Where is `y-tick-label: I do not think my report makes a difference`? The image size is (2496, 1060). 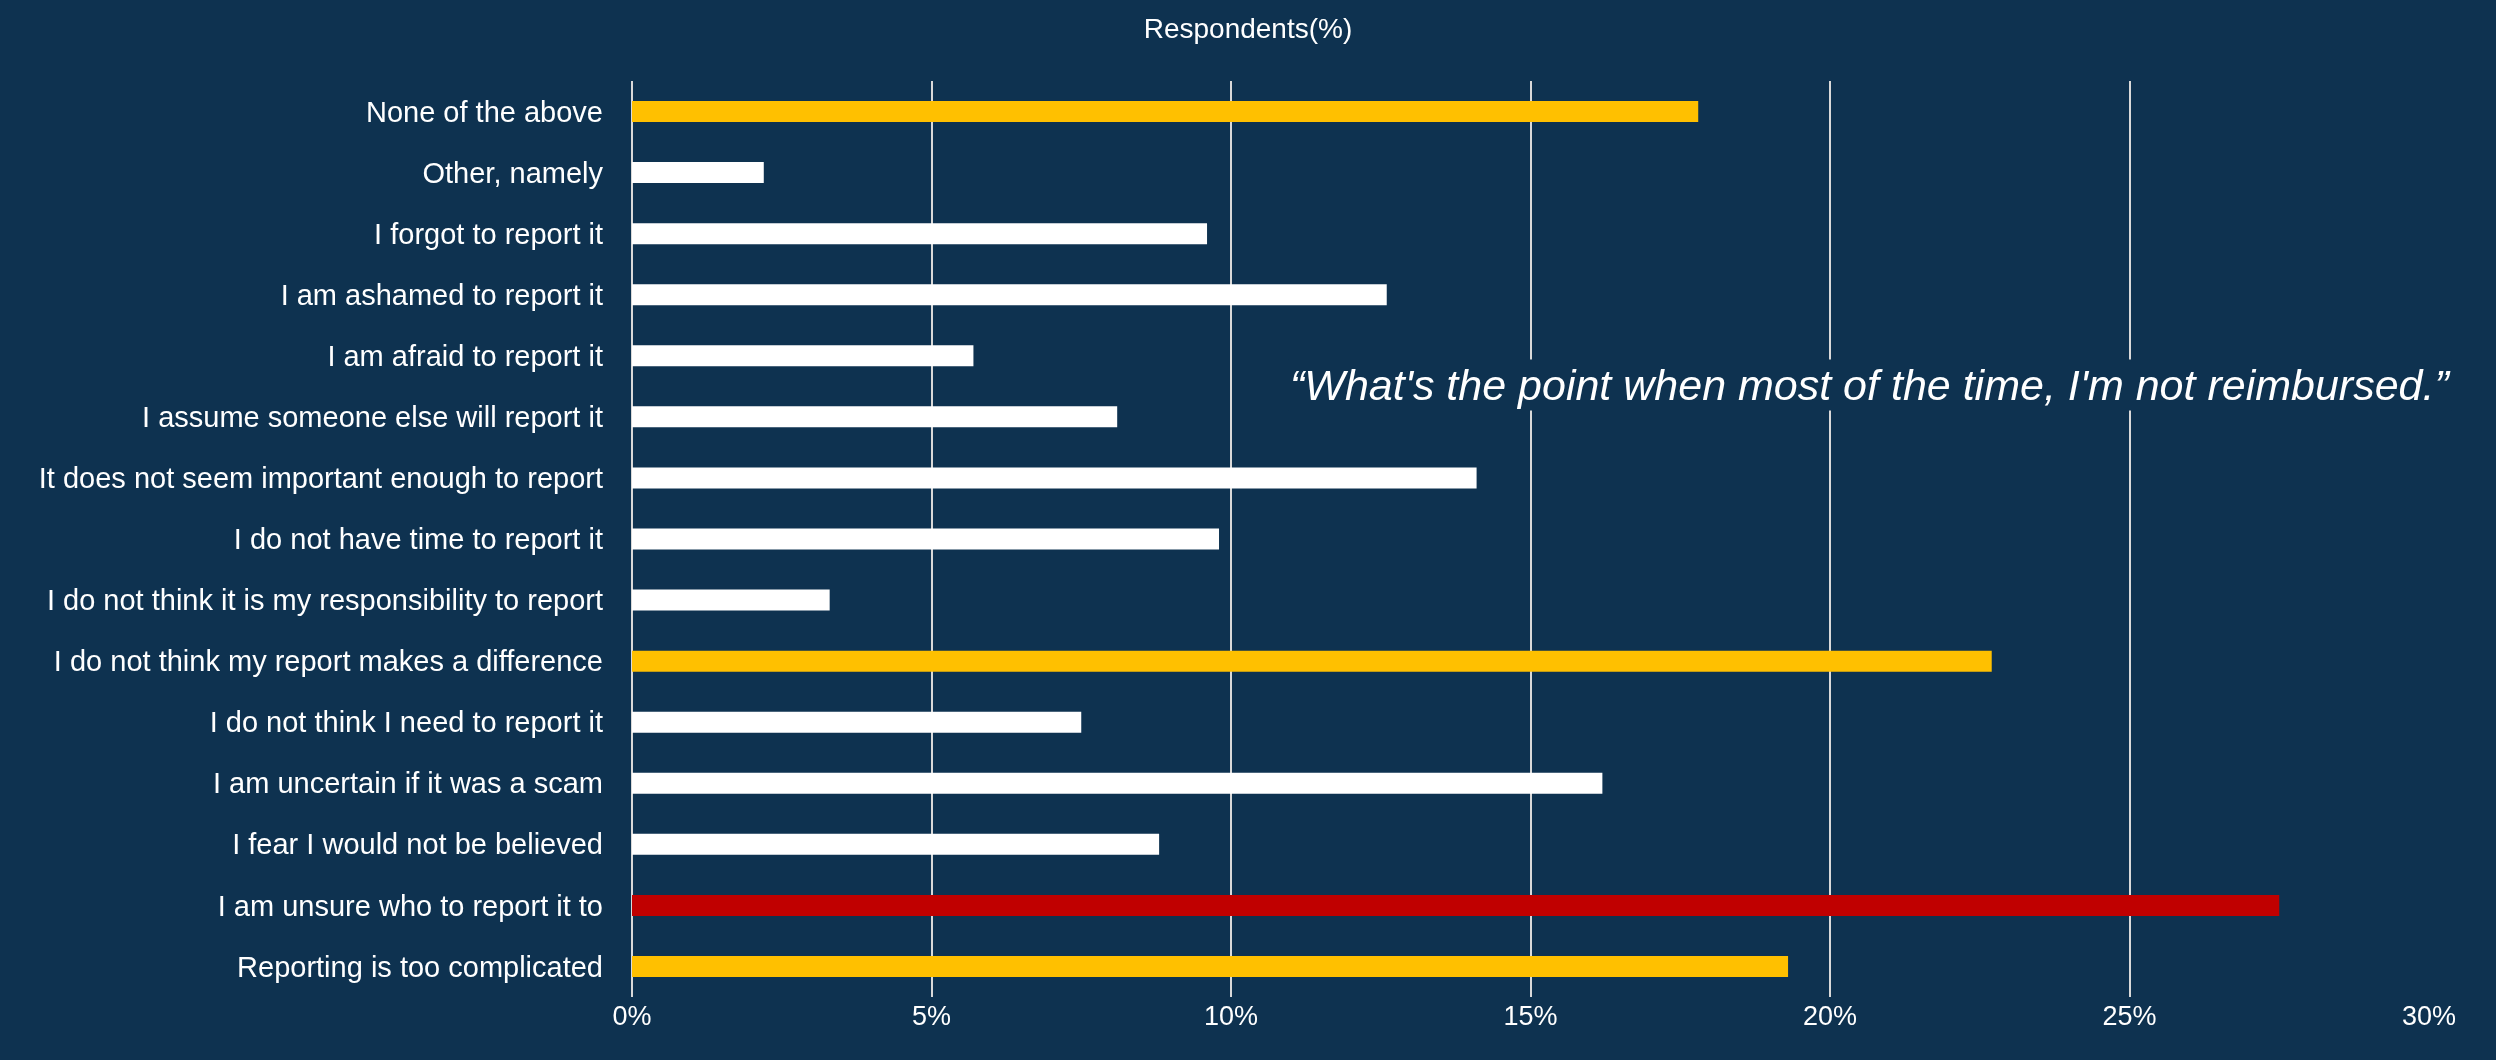
y-tick-label: I do not think my report makes a difference is located at coordinates (328, 661).